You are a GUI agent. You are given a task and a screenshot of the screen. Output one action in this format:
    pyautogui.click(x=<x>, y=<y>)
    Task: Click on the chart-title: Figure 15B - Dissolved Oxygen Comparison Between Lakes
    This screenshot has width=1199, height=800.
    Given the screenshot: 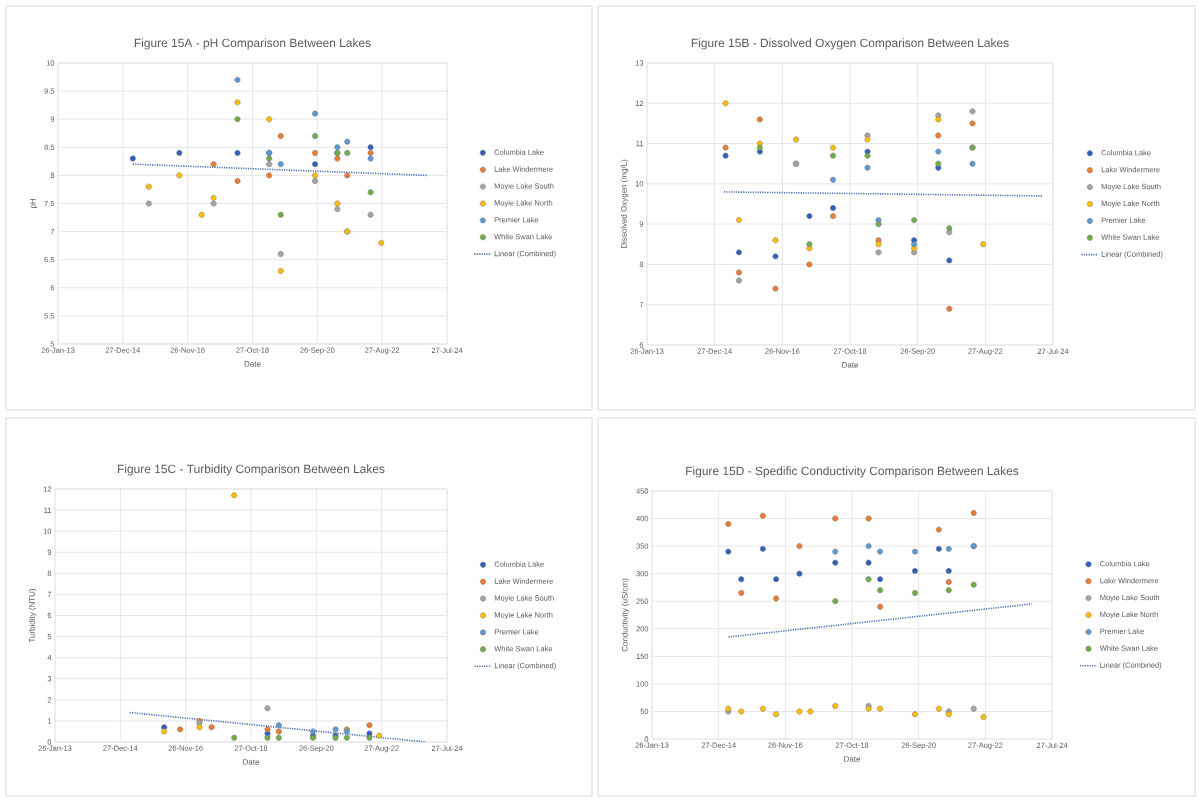 What is the action you would take?
    pyautogui.click(x=850, y=44)
    